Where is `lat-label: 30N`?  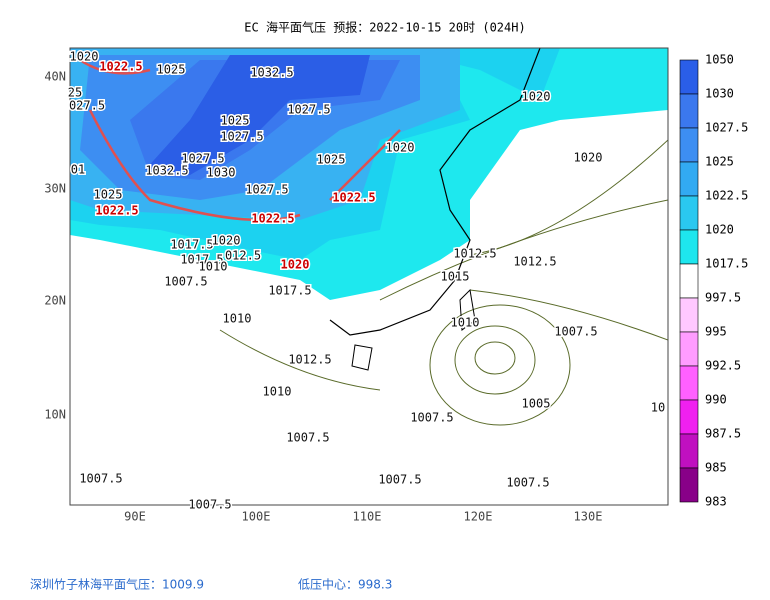
lat-label: 30N is located at coordinates (55, 189).